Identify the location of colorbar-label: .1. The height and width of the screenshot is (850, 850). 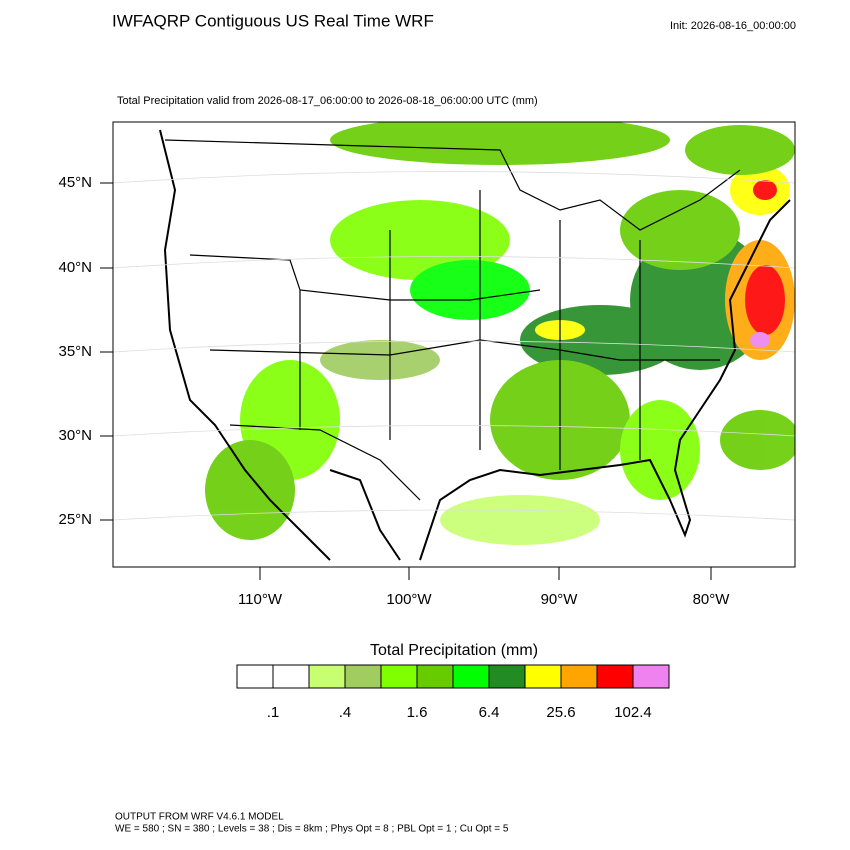
(273, 712).